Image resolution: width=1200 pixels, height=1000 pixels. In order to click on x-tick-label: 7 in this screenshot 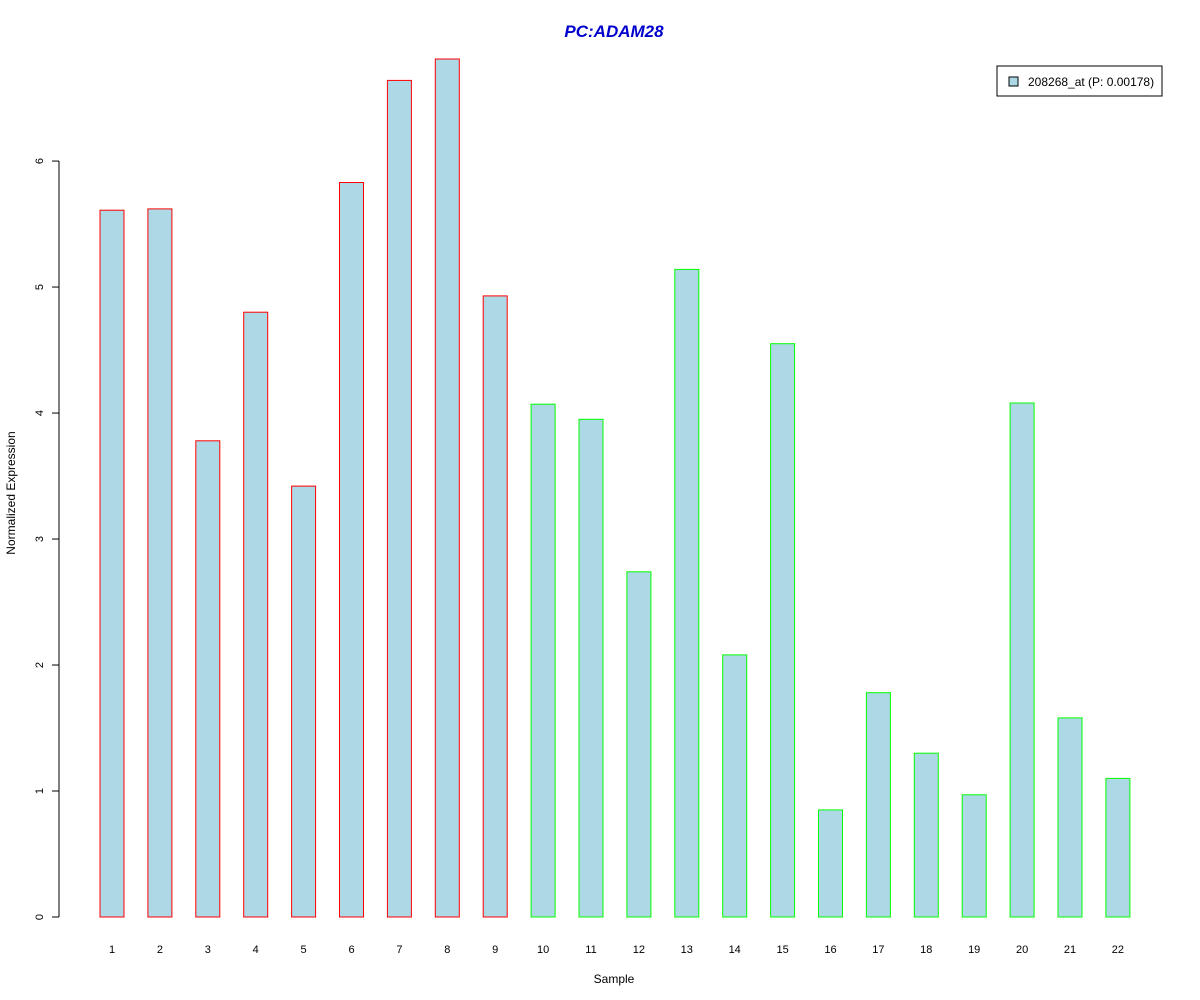, I will do `click(399, 950)`.